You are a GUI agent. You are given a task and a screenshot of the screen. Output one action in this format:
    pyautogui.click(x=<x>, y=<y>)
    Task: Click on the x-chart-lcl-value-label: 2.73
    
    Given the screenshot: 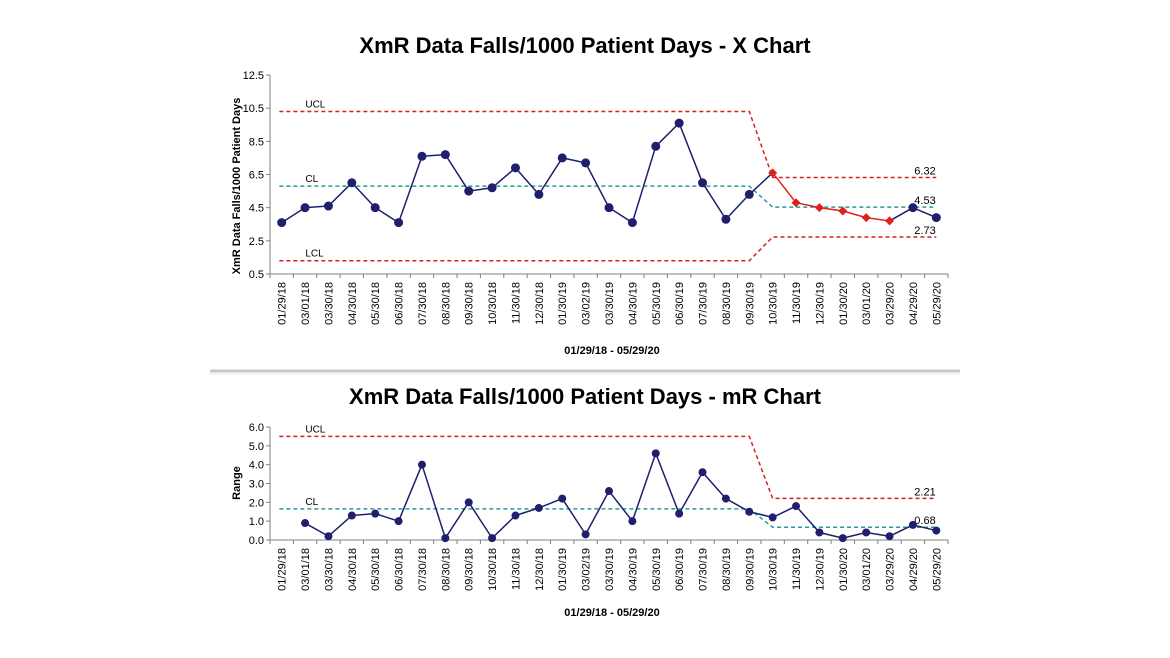 What is the action you would take?
    pyautogui.click(x=924, y=231)
    